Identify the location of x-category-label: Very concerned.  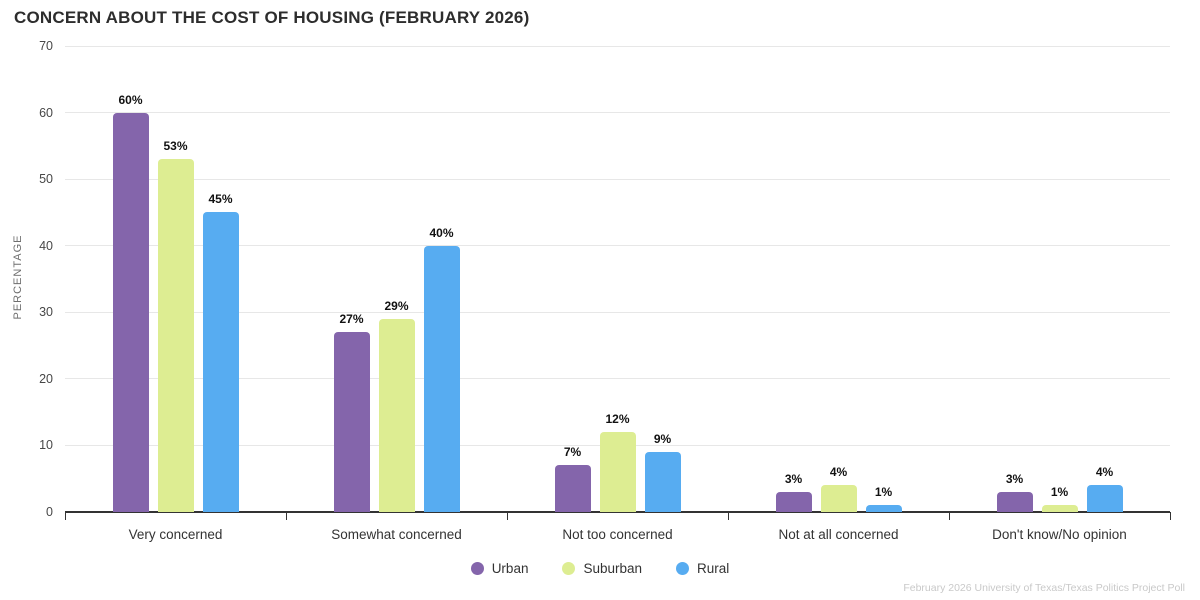
(175, 534).